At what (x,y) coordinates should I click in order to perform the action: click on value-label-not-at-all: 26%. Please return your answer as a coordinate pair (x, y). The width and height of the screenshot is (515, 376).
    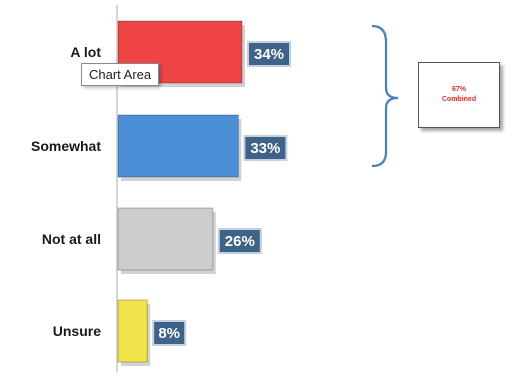
    Looking at the image, I should click on (240, 241).